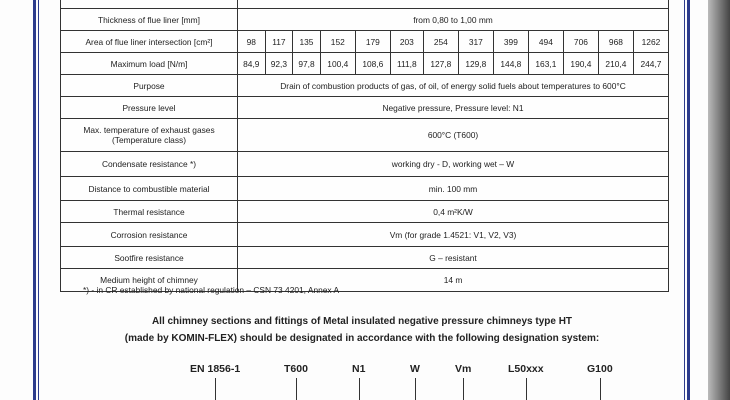 The image size is (730, 400). Describe the element at coordinates (359, 369) in the screenshot. I see `designation-code: N1` at that location.